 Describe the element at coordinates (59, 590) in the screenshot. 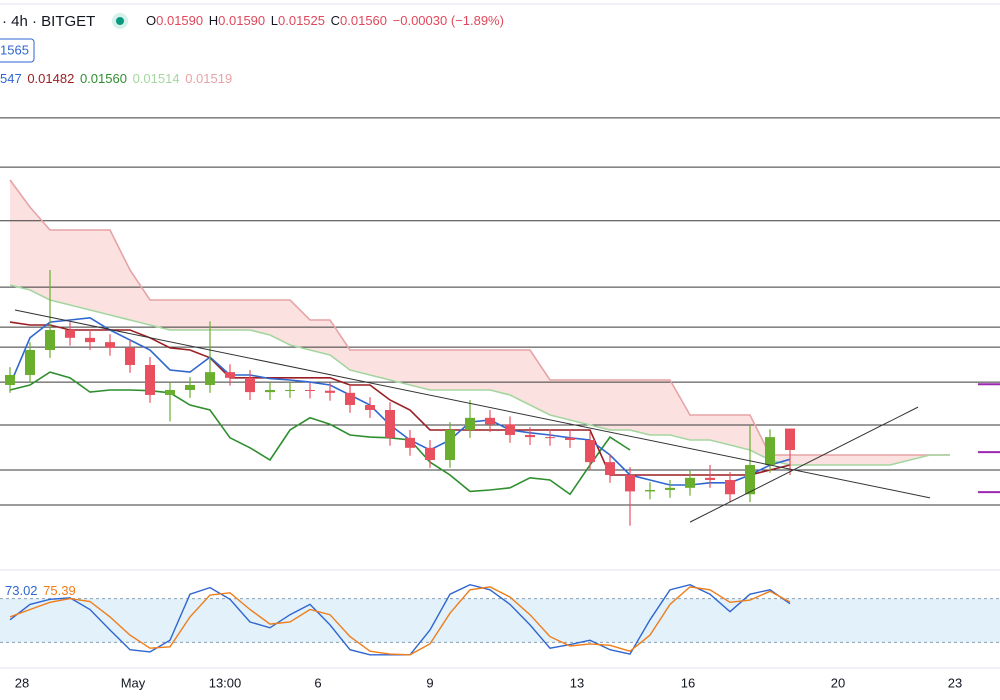

I see `stoch-d-value: 75.39` at that location.